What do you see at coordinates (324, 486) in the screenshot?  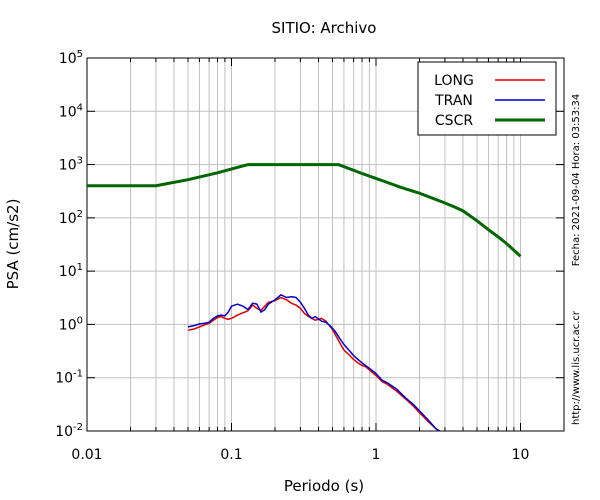 I see `x-axis-label: Periodo (s)` at bounding box center [324, 486].